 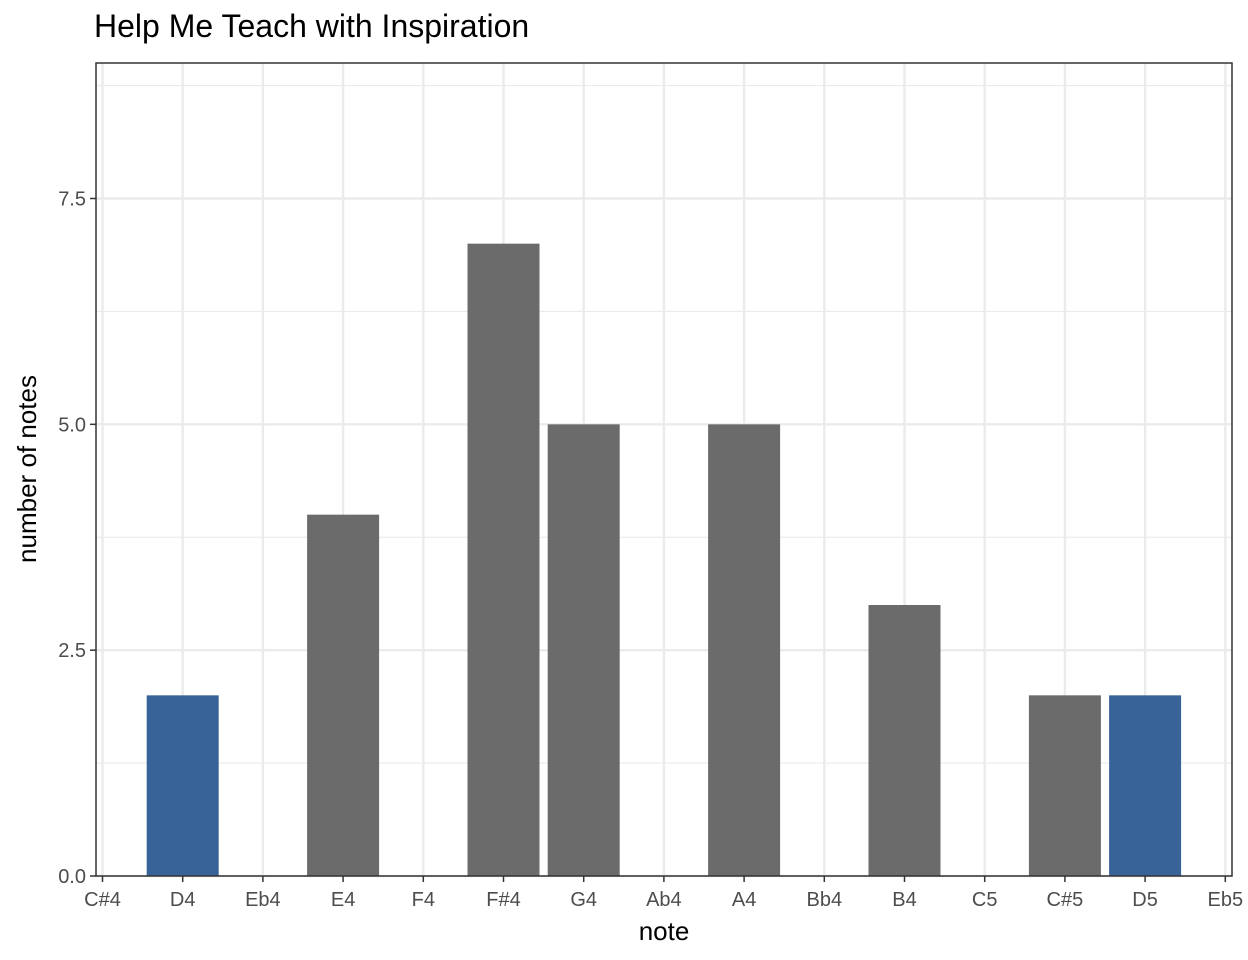 I want to click on y-axis-title: number of notes, so click(x=27, y=469).